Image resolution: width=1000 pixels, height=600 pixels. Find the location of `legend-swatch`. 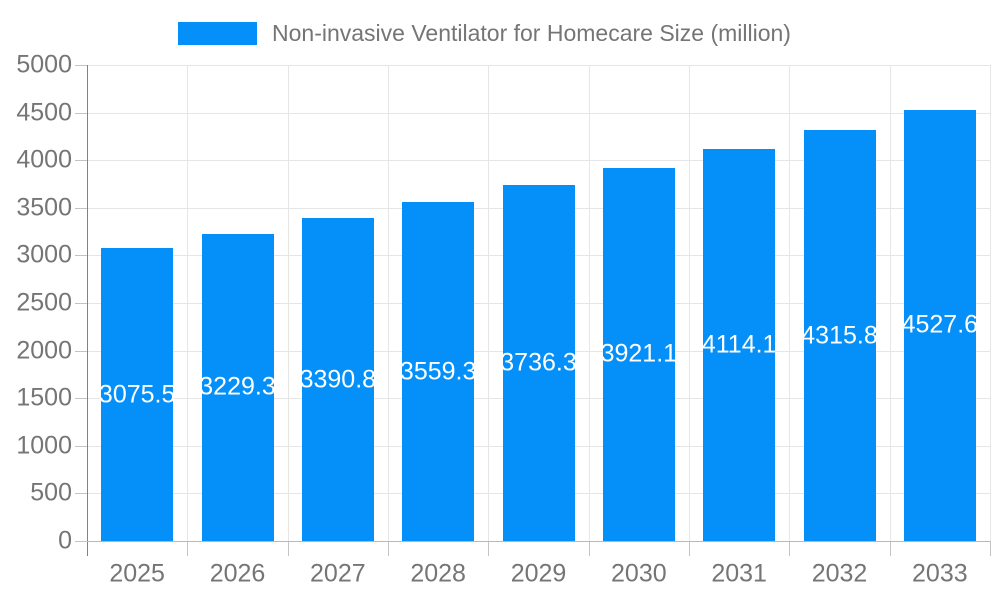

legend-swatch is located at coordinates (217, 33).